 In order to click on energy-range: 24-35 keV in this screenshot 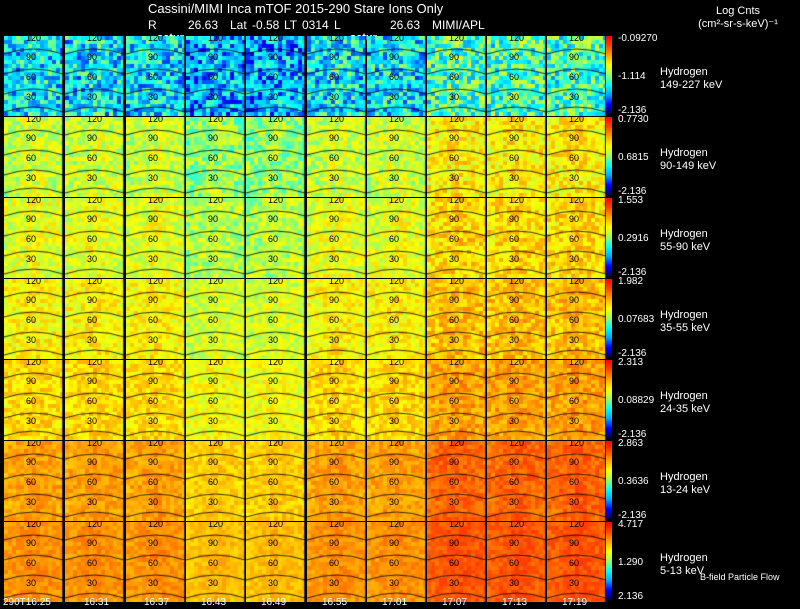, I will do `click(685, 409)`.